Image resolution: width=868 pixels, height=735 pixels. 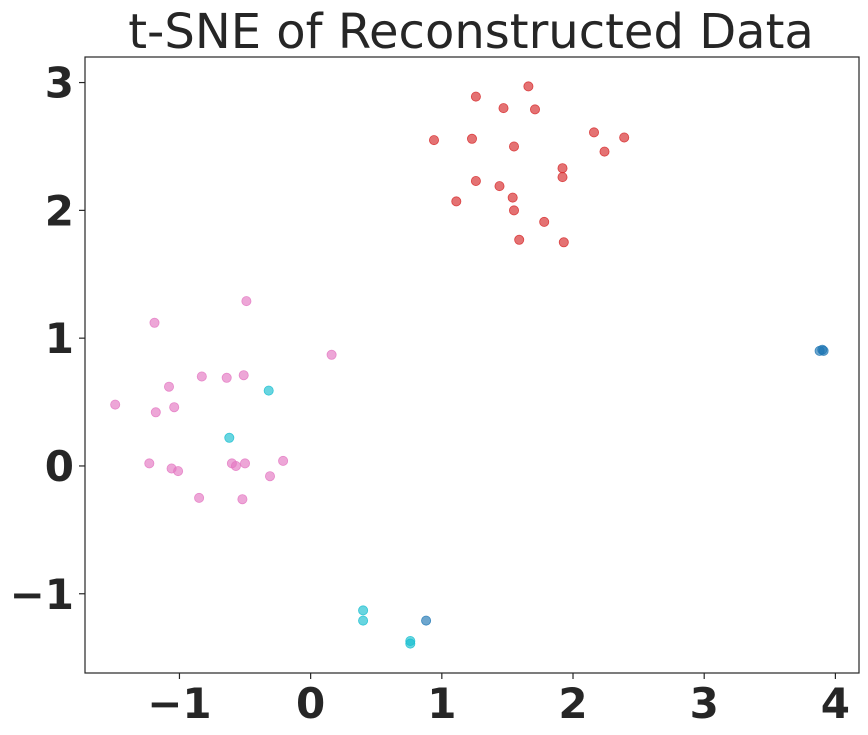 What do you see at coordinates (59, 466) in the screenshot?
I see `y-tick-label: 0` at bounding box center [59, 466].